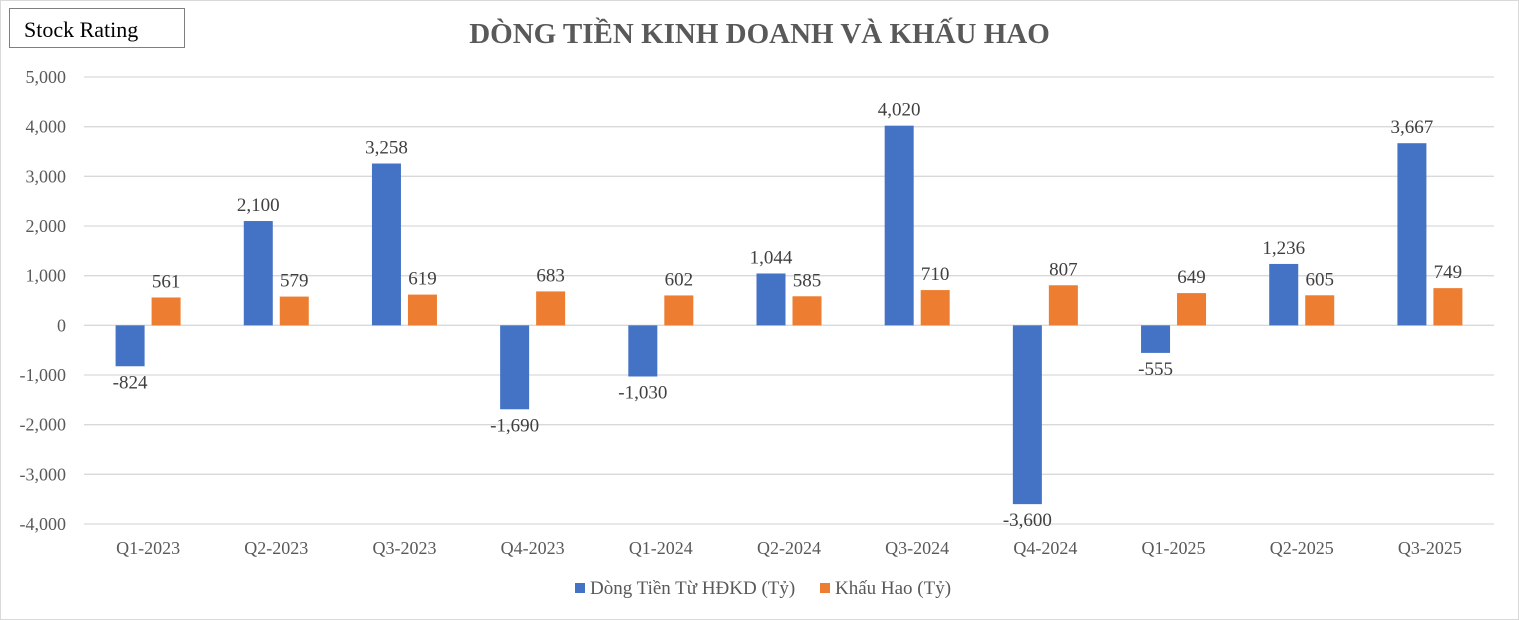  Describe the element at coordinates (642, 392) in the screenshot. I see `data-label: -1,030` at that location.